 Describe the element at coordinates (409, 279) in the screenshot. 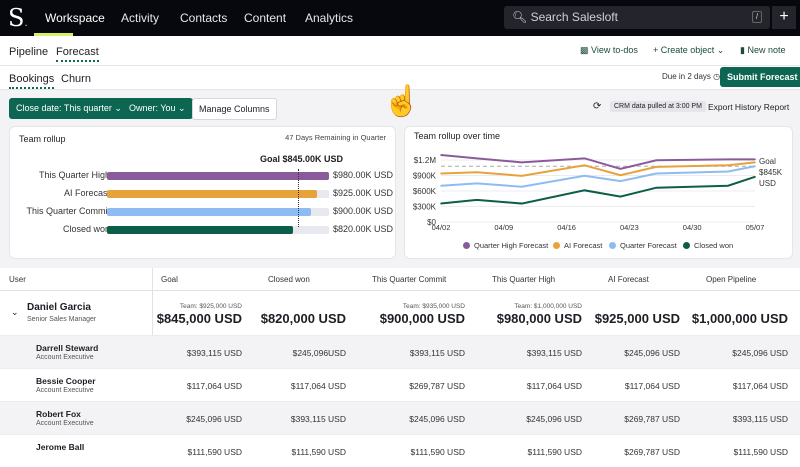

I see `header-commit: This Quarter Commit` at that location.